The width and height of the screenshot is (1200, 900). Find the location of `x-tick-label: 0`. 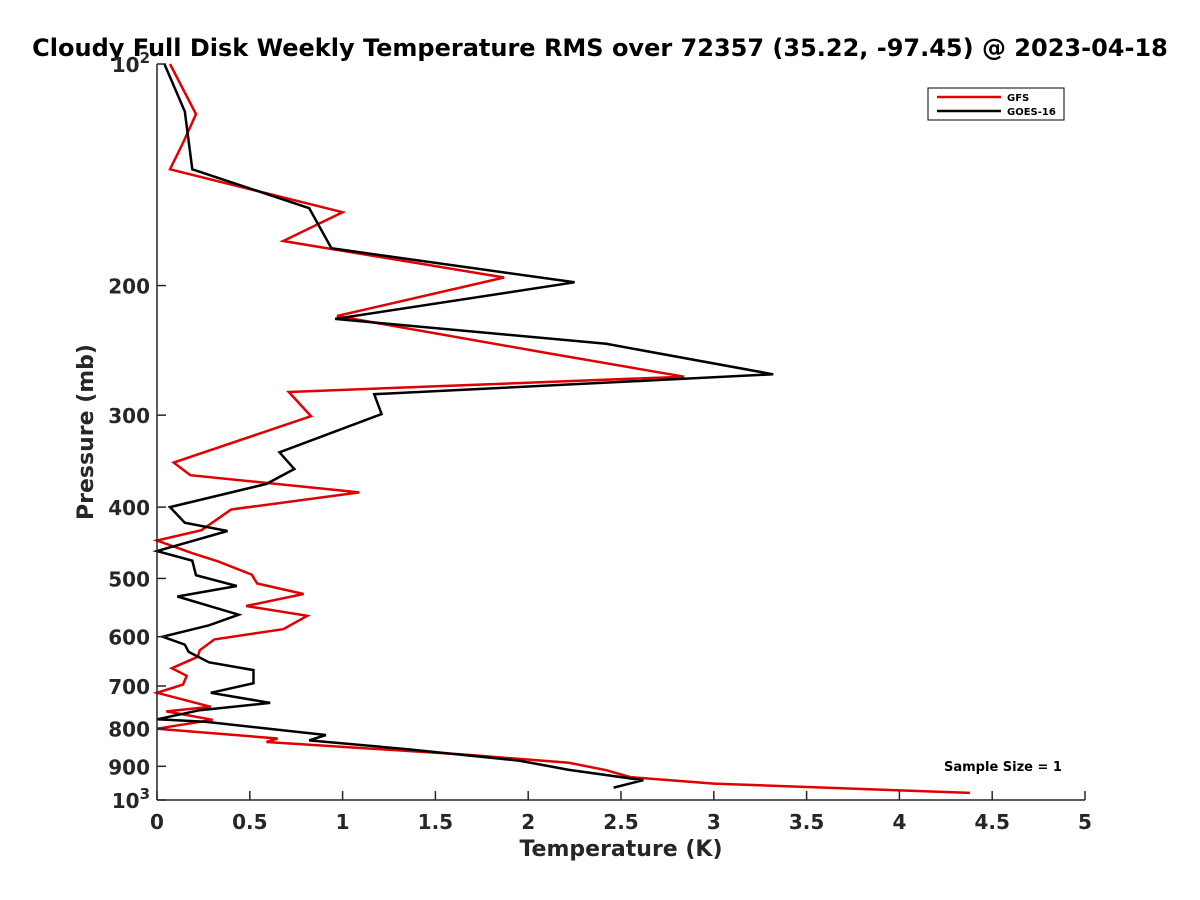

x-tick-label: 0 is located at coordinates (157, 822).